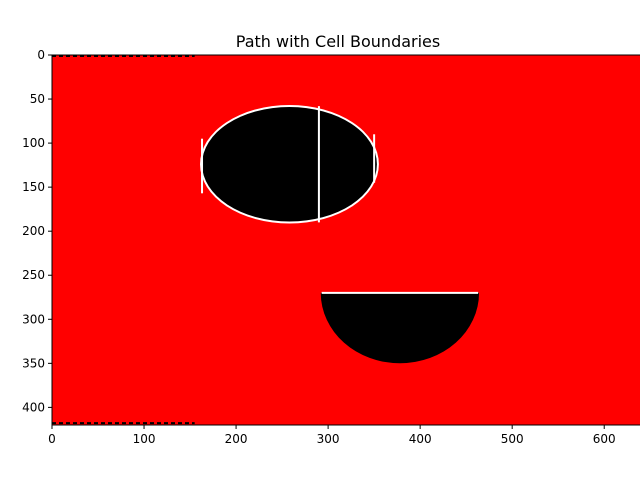 This screenshot has height=480, width=640. I want to click on y-tick-label: 250, so click(33, 275).